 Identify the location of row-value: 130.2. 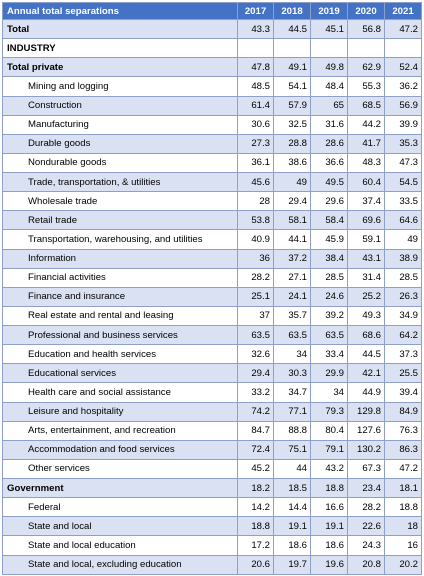
(366, 449).